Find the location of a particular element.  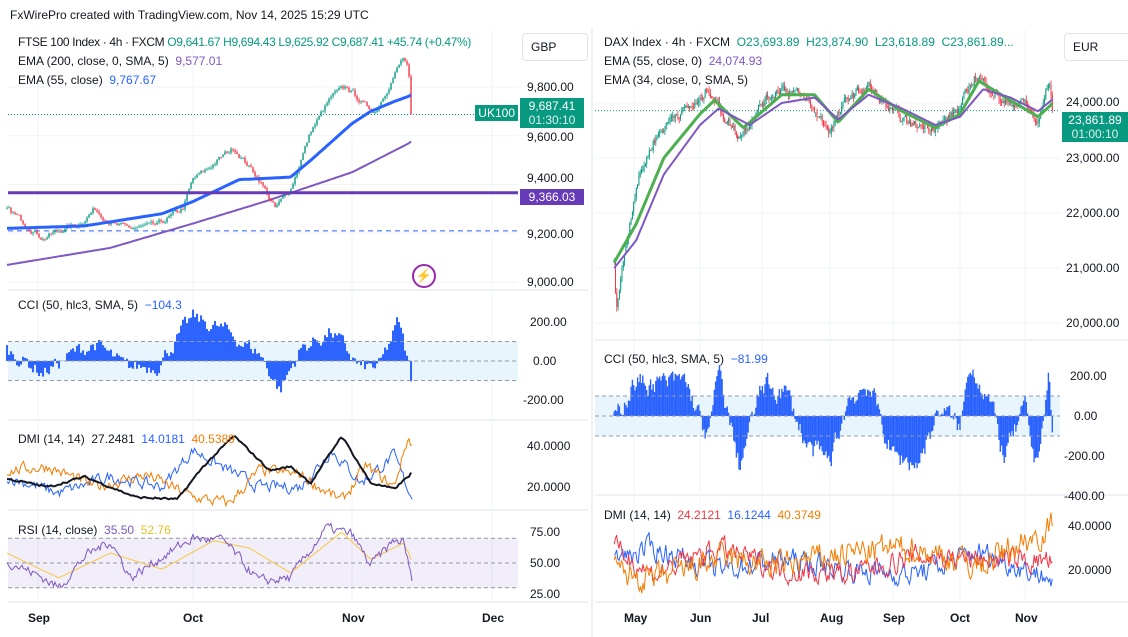

close-value: C9,687.41 is located at coordinates (358, 42).